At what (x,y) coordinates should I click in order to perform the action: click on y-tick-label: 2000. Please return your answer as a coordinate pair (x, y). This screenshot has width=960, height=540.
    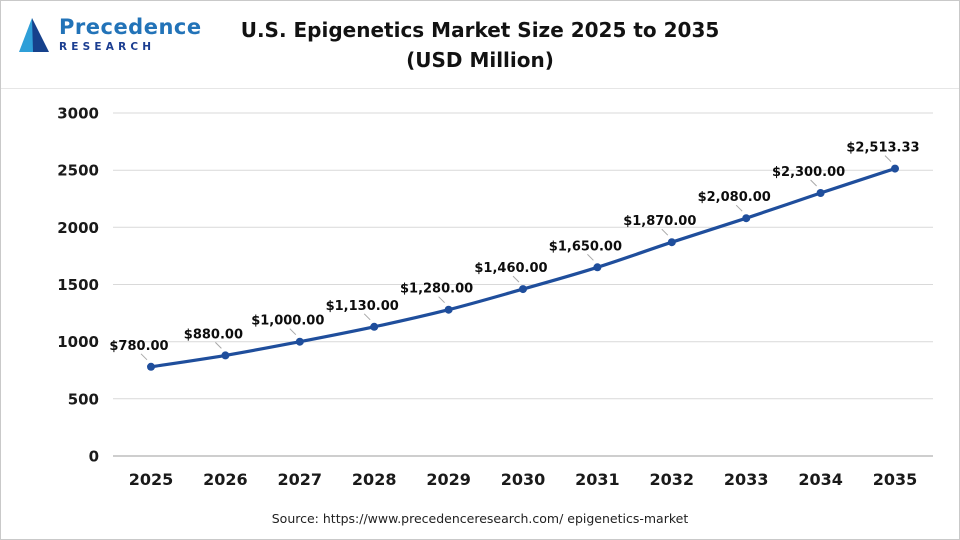
    Looking at the image, I should click on (78, 228).